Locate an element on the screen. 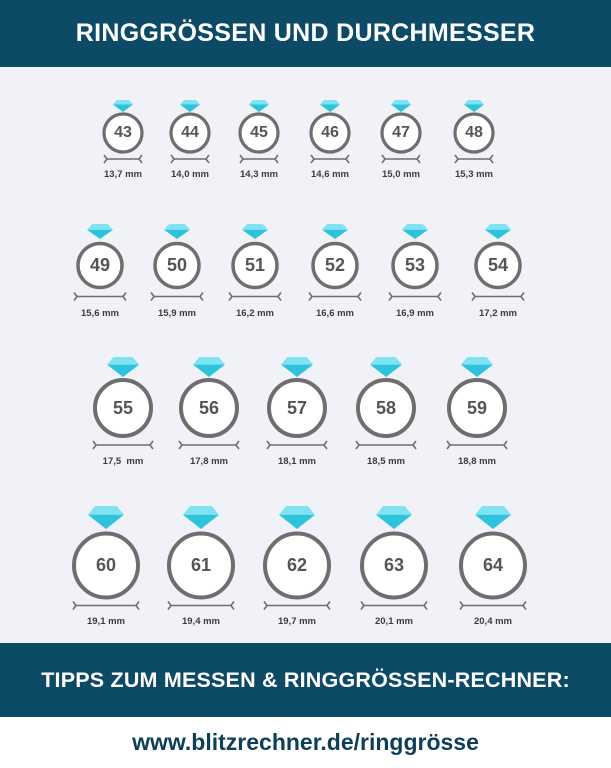 The height and width of the screenshot is (768, 611). ring-size-number: 59 is located at coordinates (477, 407).